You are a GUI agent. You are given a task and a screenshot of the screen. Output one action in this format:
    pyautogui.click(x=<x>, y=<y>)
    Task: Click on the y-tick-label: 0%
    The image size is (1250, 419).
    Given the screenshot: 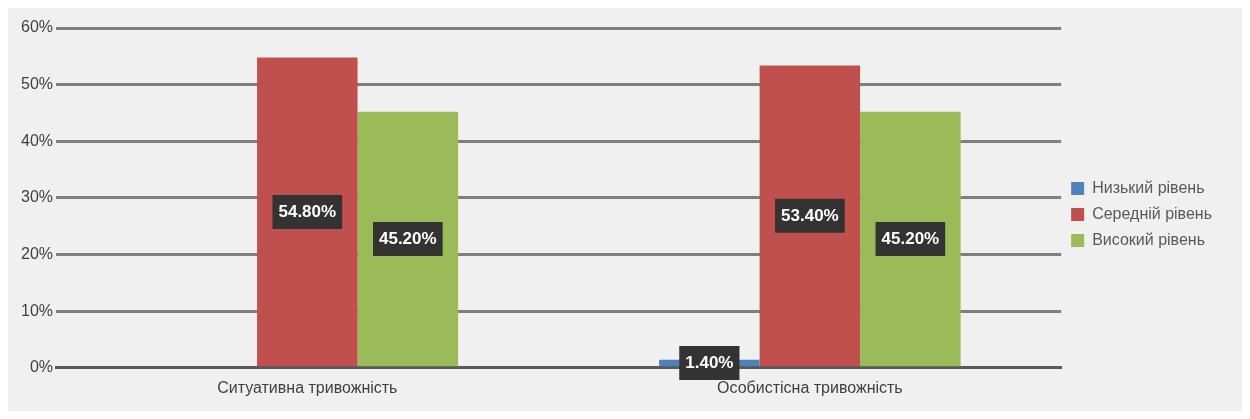 What is the action you would take?
    pyautogui.click(x=41, y=367)
    